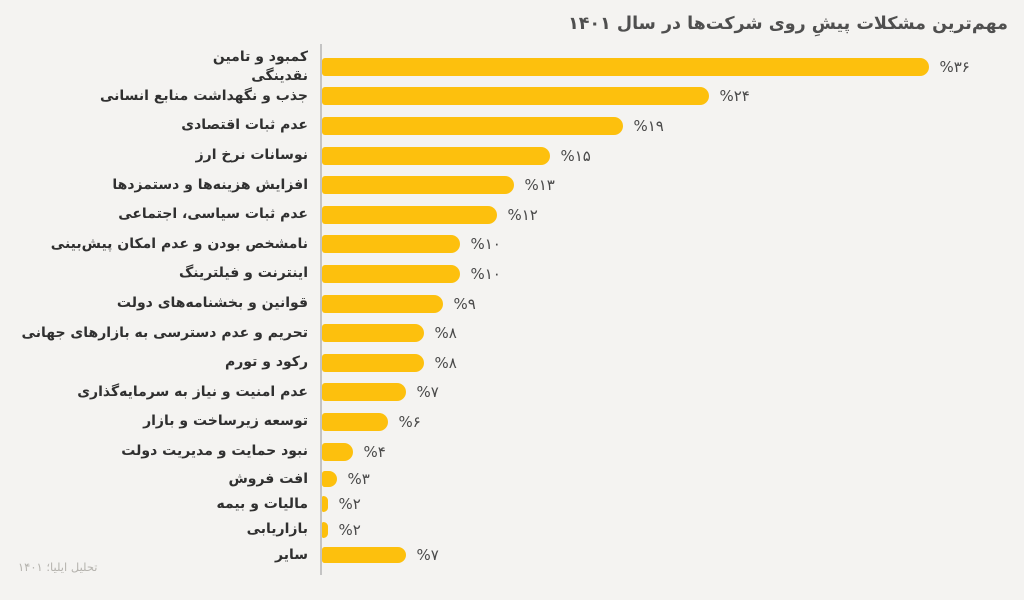 This screenshot has width=1024, height=600. What do you see at coordinates (539, 185) in the screenshot?
I see `value-label: %۱۳` at bounding box center [539, 185].